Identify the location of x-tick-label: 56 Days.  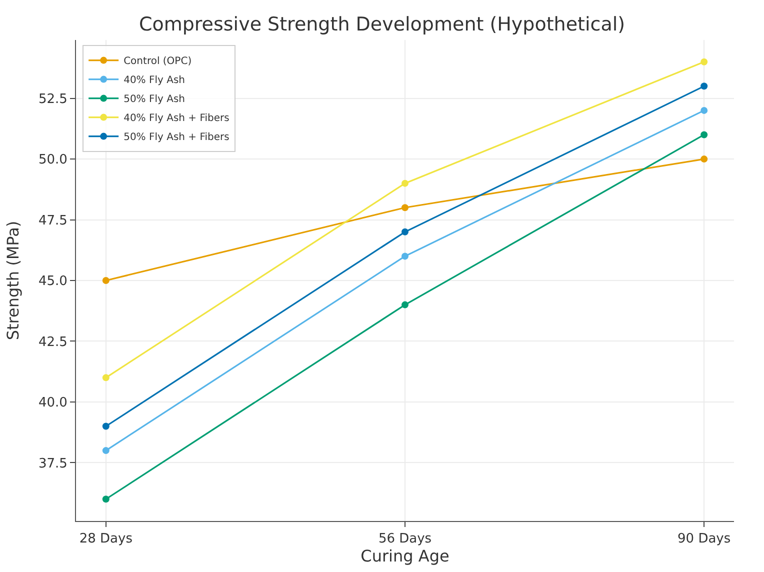
(405, 539).